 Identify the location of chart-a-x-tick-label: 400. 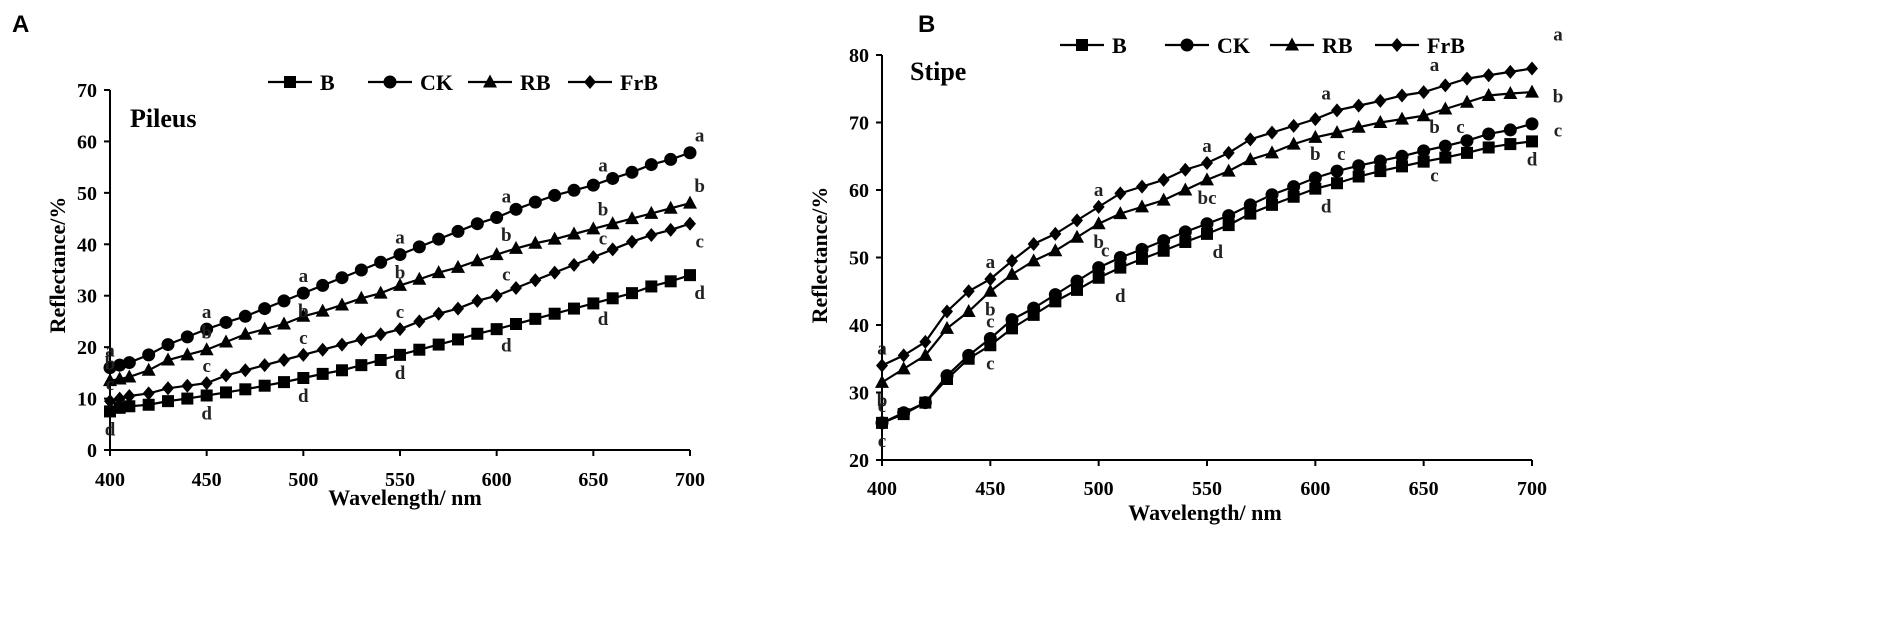
(110, 480).